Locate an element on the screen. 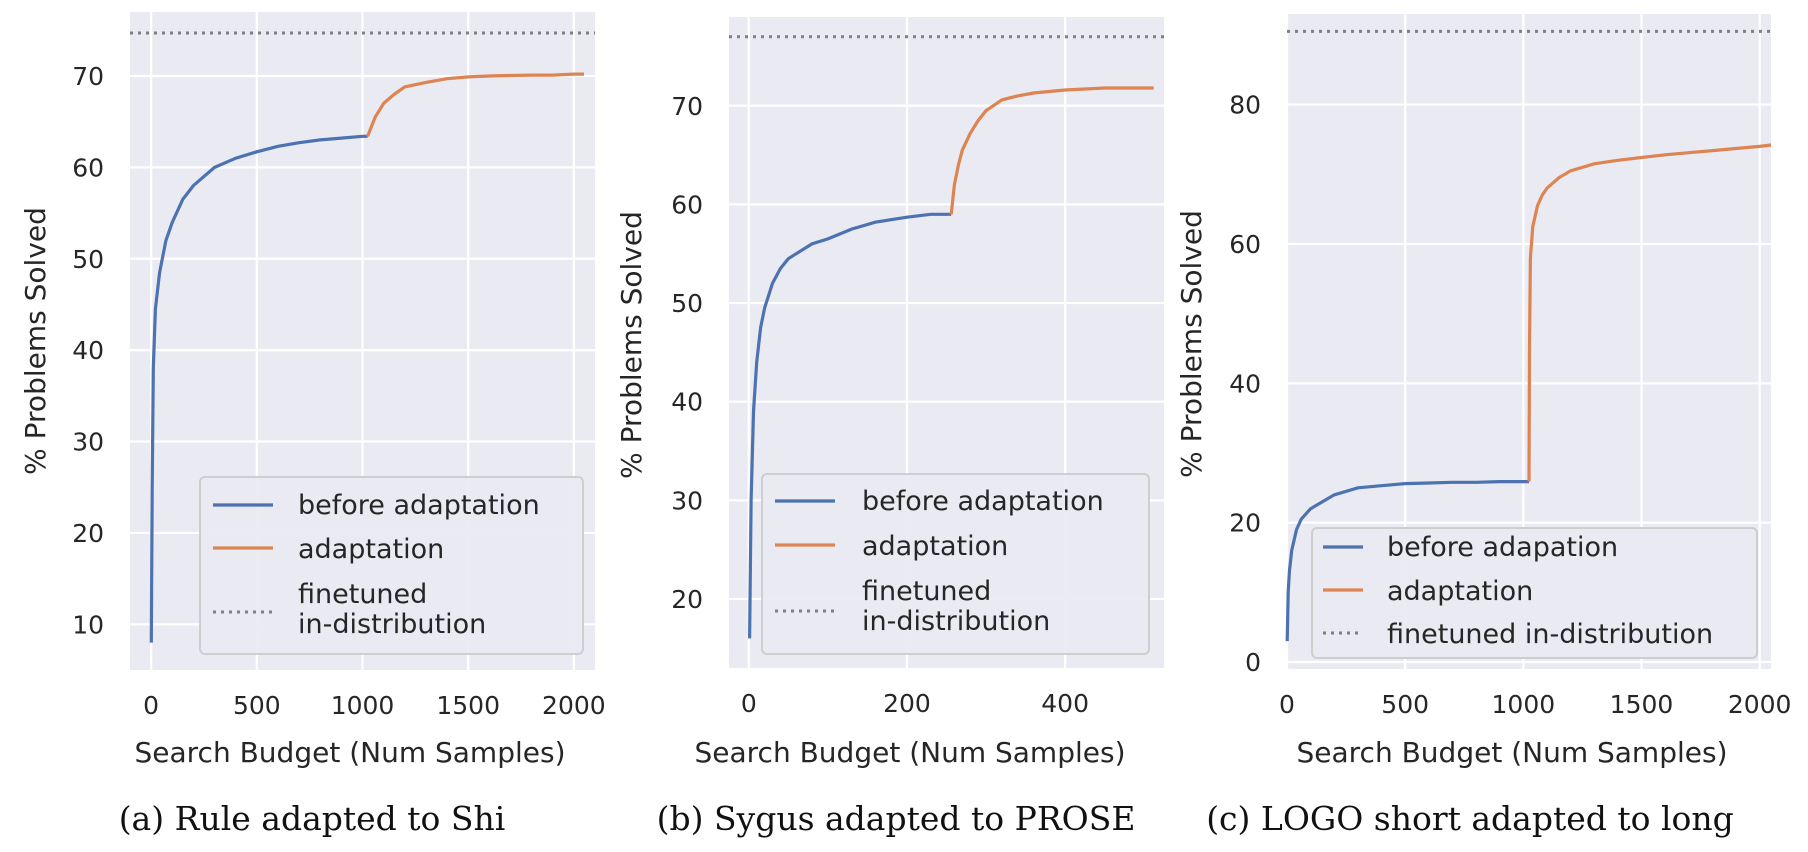 This screenshot has height=852, width=1808. caption-c: (c) LOGO short adapted to long is located at coordinates (1470, 818).